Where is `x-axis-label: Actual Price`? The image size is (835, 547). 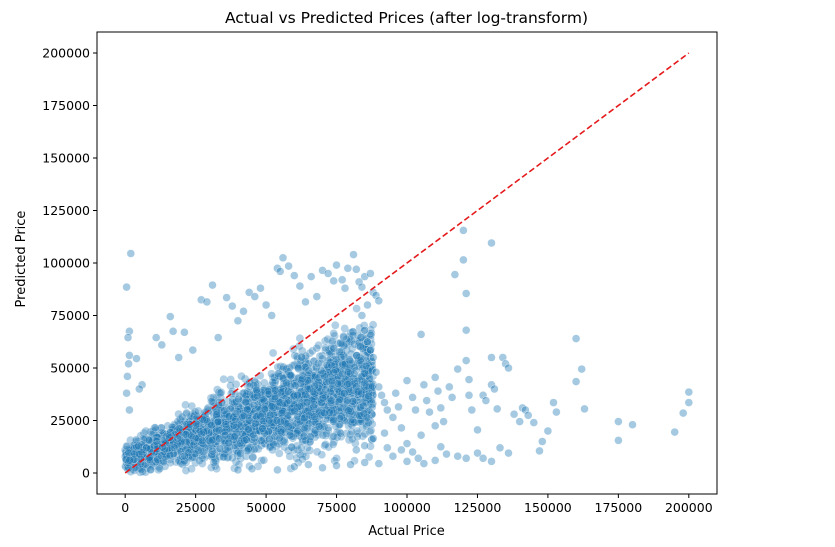
x-axis-label: Actual Price is located at coordinates (406, 531).